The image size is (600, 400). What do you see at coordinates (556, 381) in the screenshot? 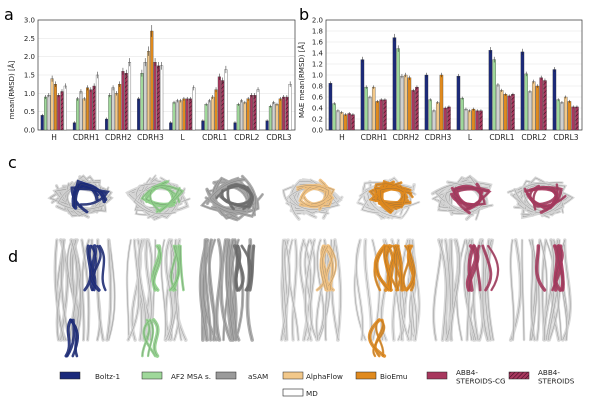
I see `legend-label-abb4-line2: STEROIDS` at bounding box center [556, 381].